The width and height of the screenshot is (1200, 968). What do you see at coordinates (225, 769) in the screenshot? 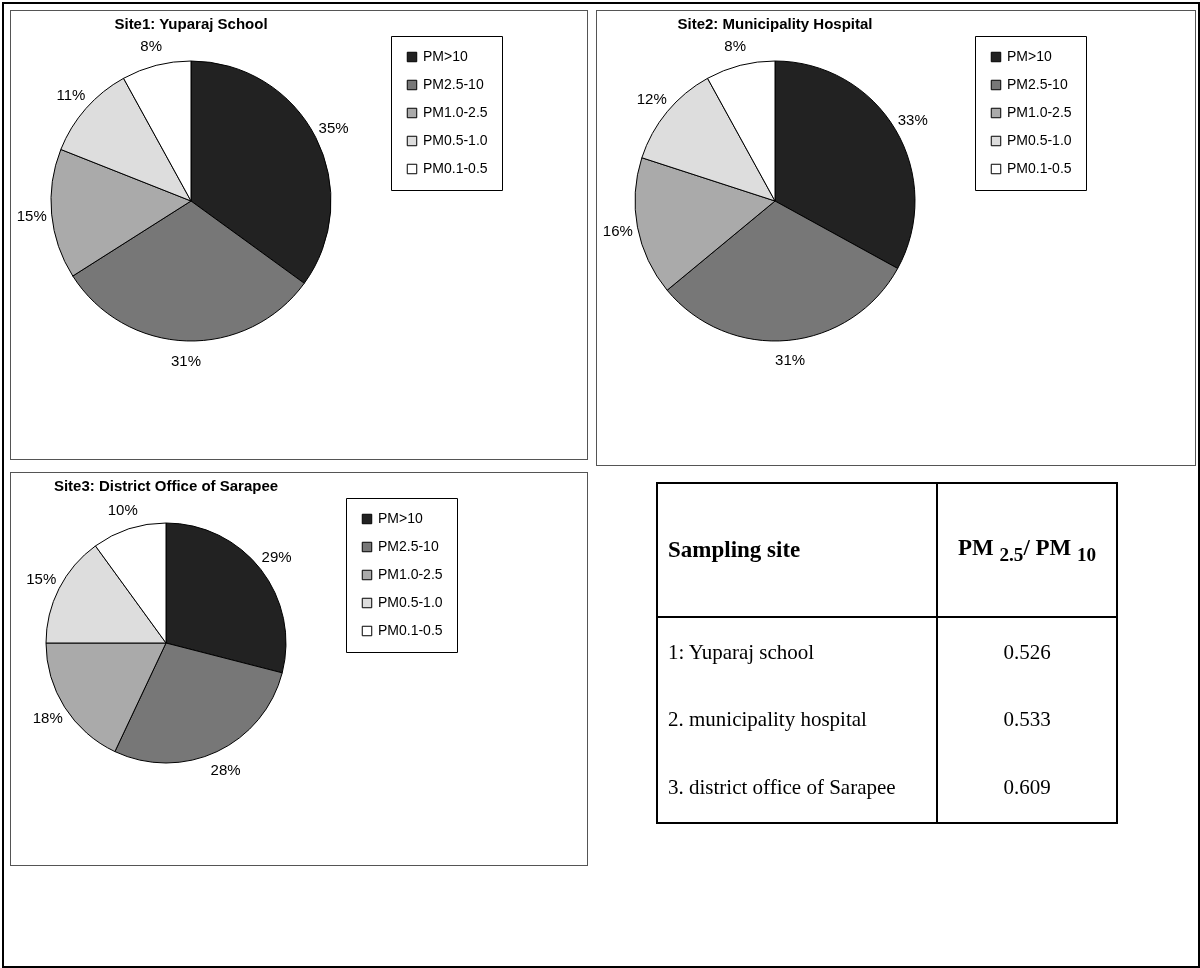
I see `data-label: 28%` at bounding box center [225, 769].